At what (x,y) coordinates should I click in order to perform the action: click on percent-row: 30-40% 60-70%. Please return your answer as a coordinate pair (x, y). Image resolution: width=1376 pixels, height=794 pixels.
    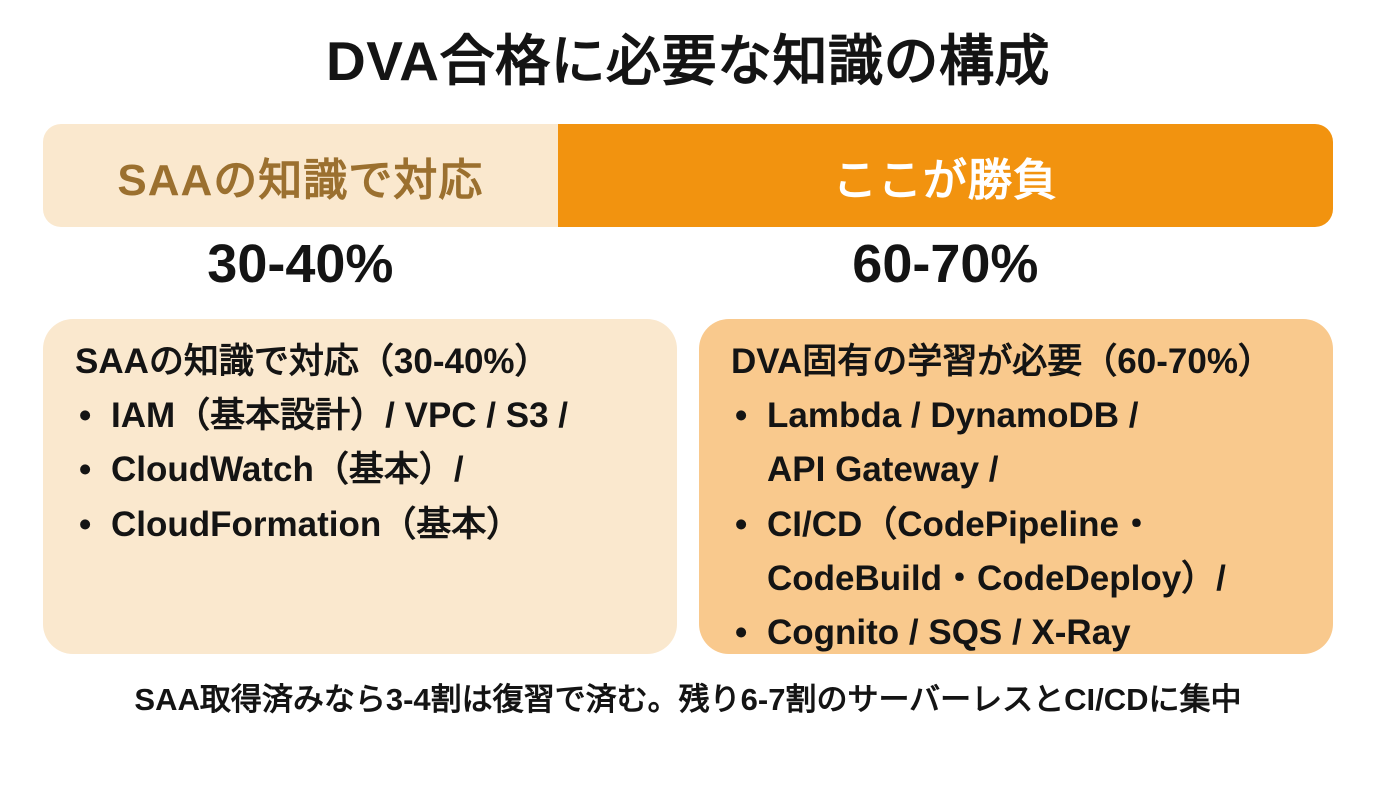
    Looking at the image, I should click on (688, 265).